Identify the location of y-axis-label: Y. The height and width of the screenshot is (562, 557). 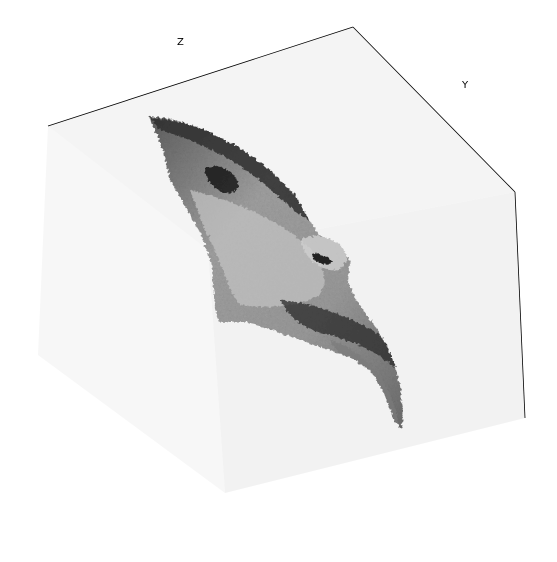
(465, 85).